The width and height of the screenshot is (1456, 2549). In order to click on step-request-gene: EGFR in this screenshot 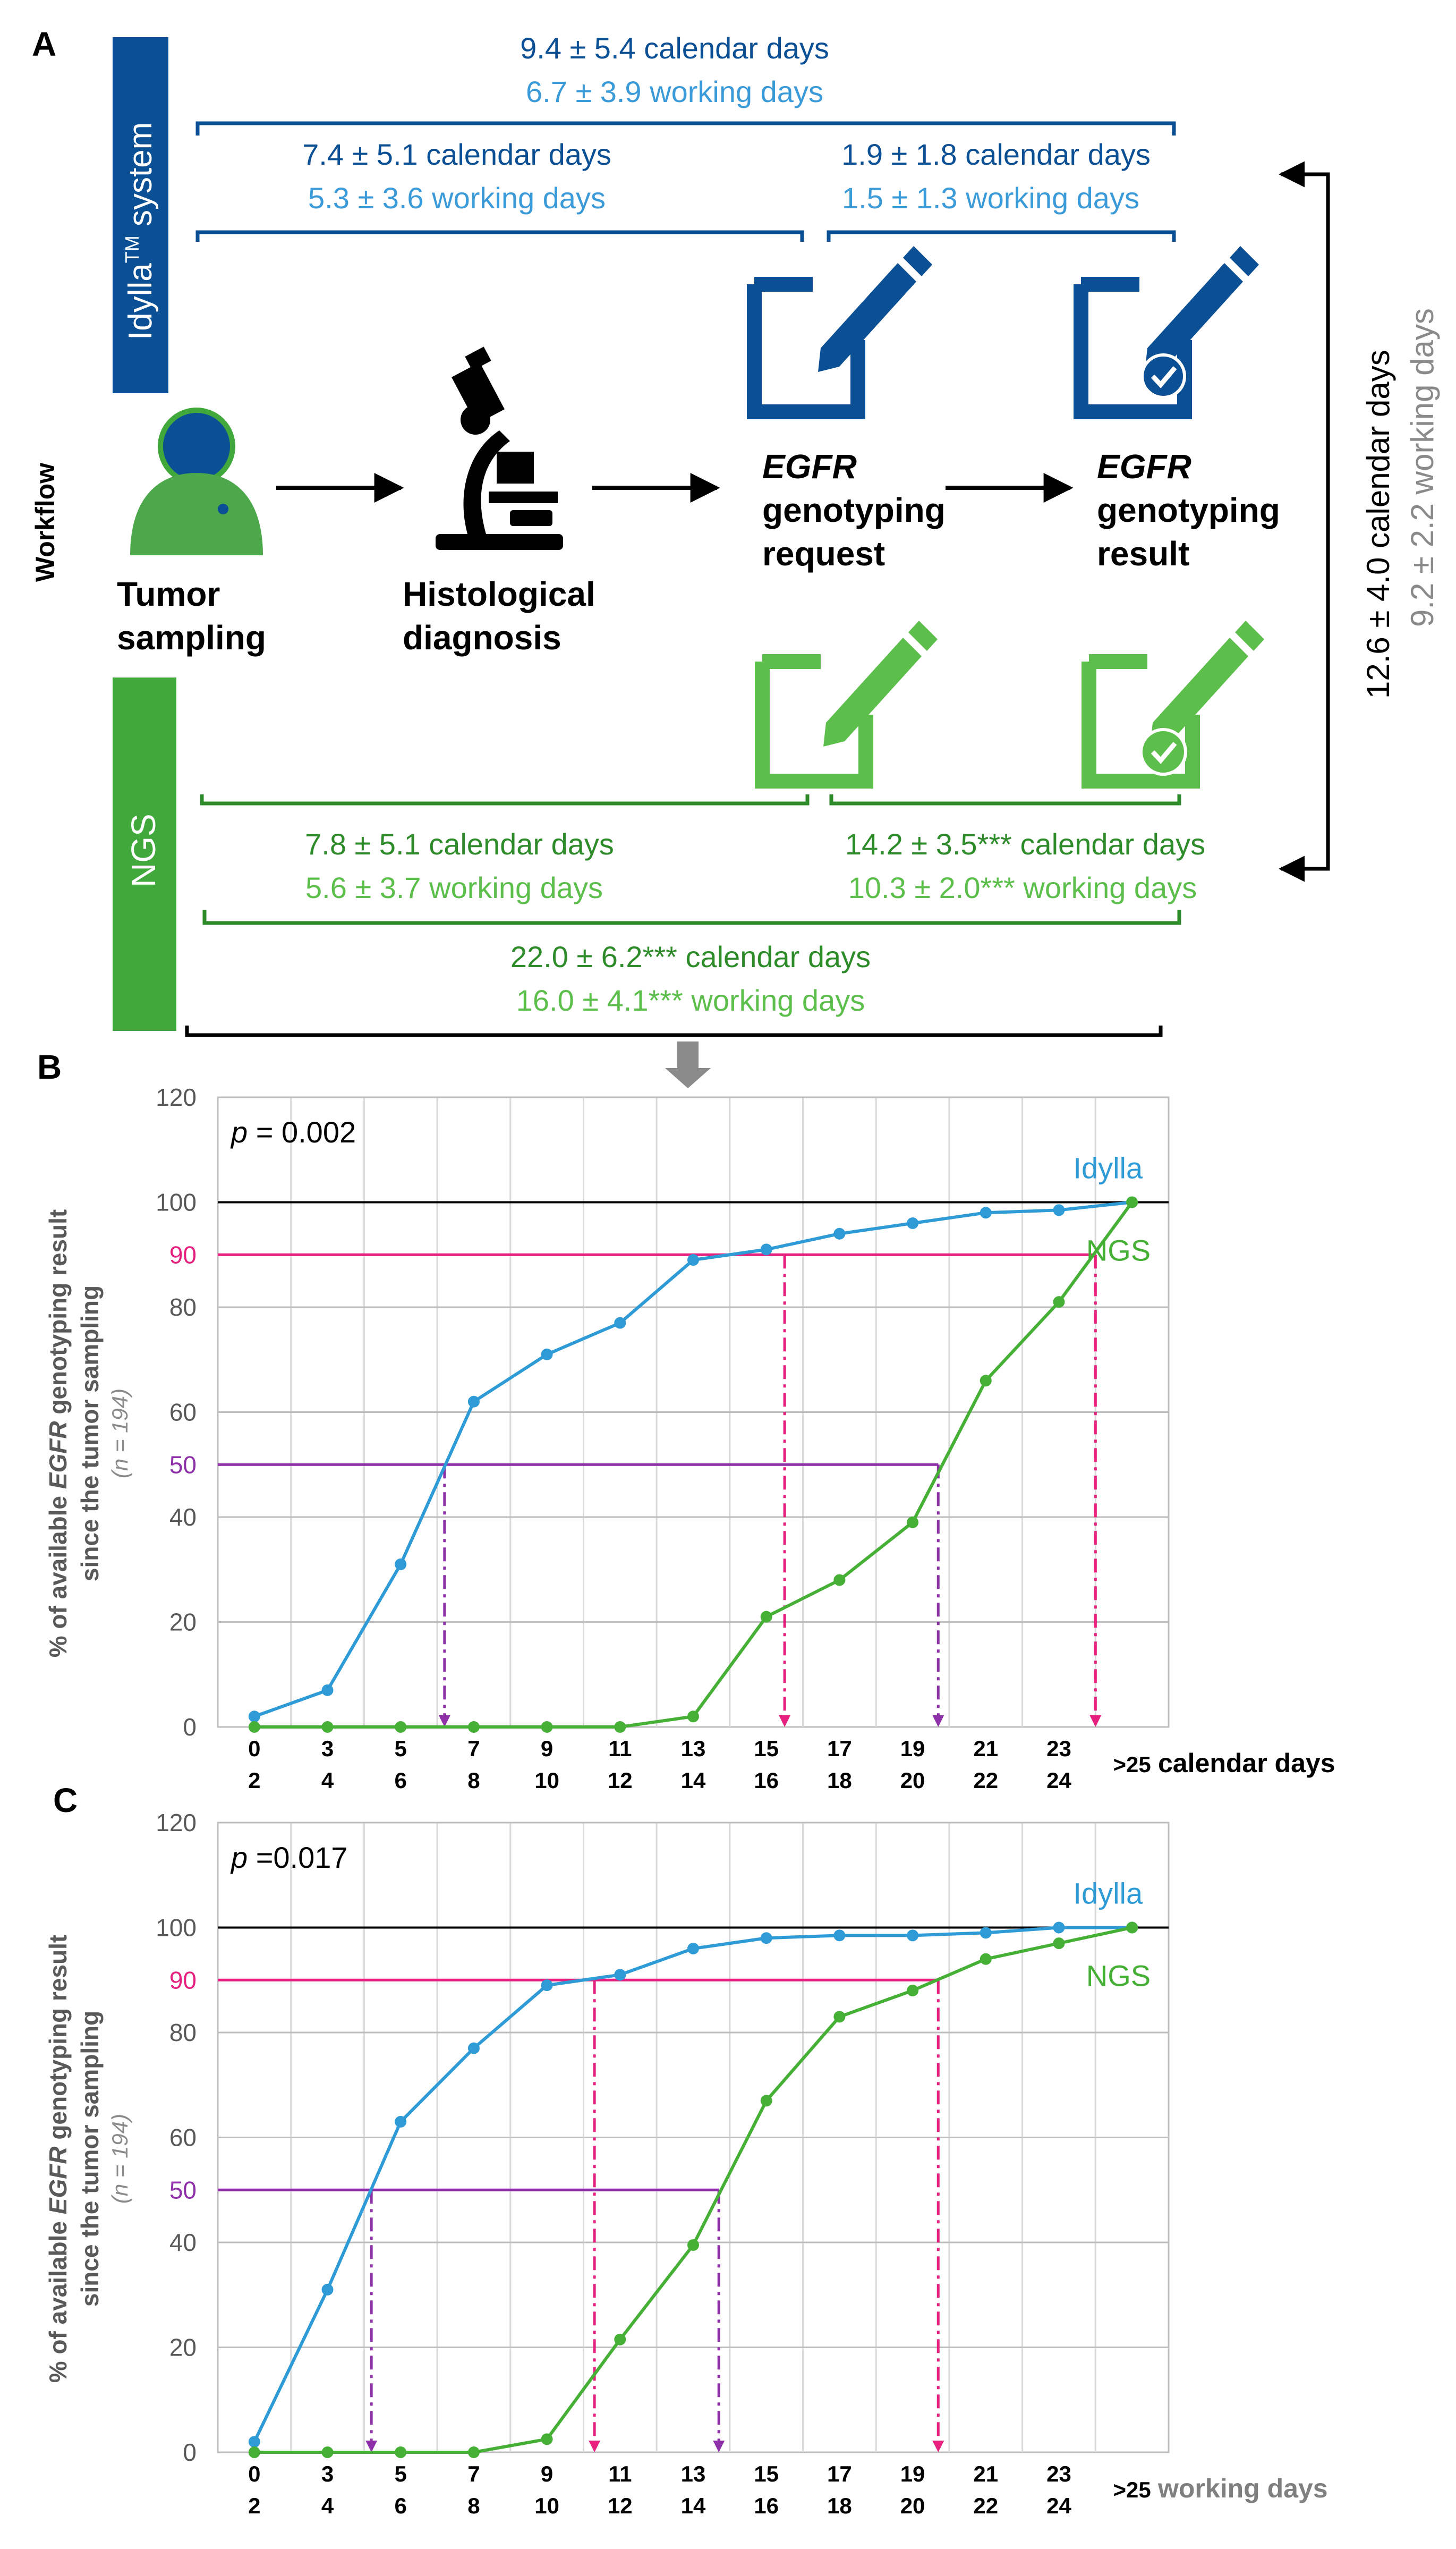, I will do `click(809, 466)`.